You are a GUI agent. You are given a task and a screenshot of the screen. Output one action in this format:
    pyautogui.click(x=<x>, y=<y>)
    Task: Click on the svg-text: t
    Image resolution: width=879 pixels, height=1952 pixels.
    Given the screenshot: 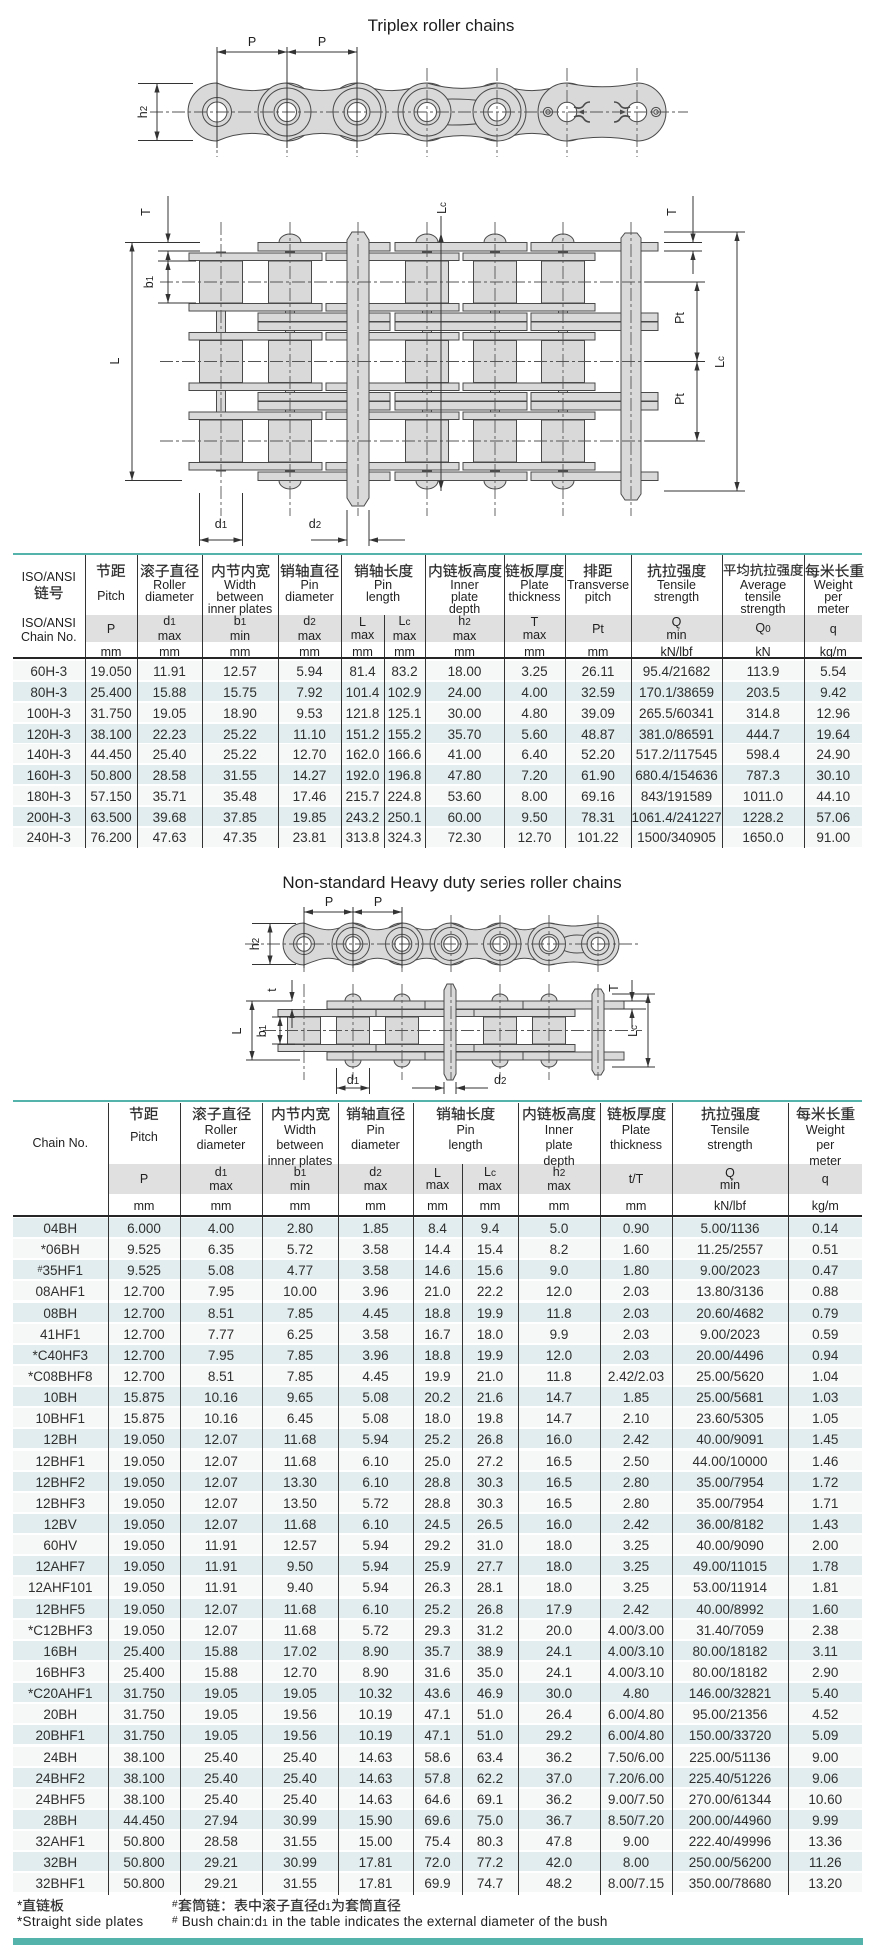 What is the action you would take?
    pyautogui.click(x=272, y=990)
    